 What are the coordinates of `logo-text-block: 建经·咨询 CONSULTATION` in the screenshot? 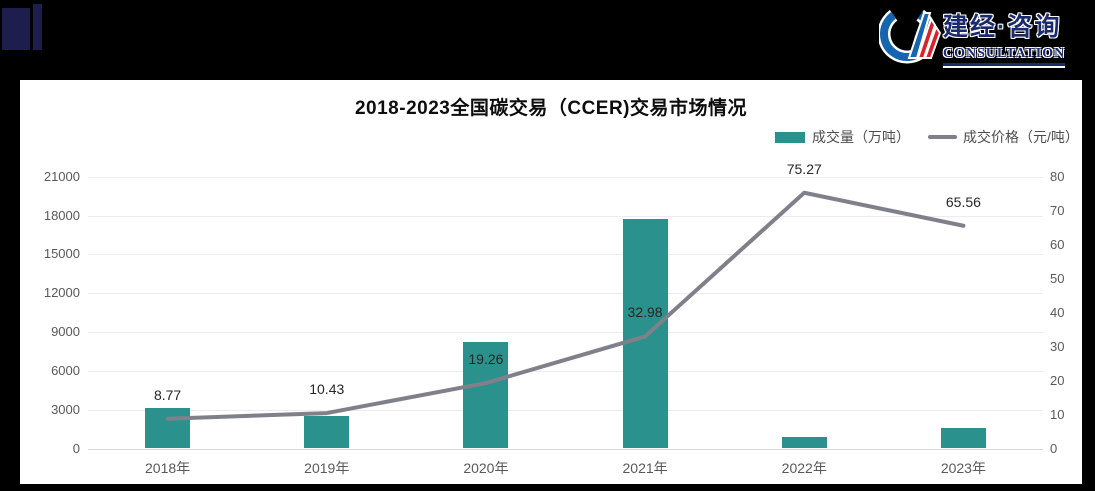 It's located at (1014, 36).